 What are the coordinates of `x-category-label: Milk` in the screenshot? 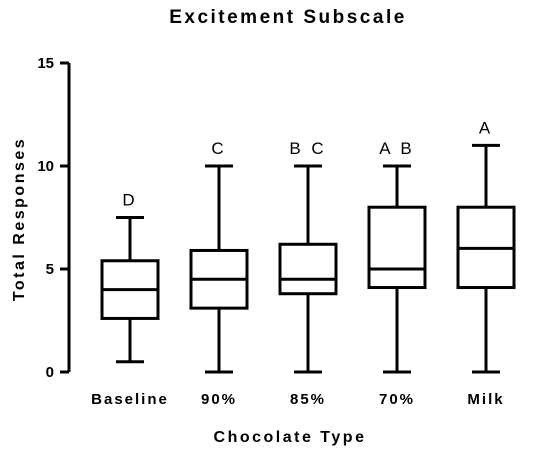 It's located at (485, 399).